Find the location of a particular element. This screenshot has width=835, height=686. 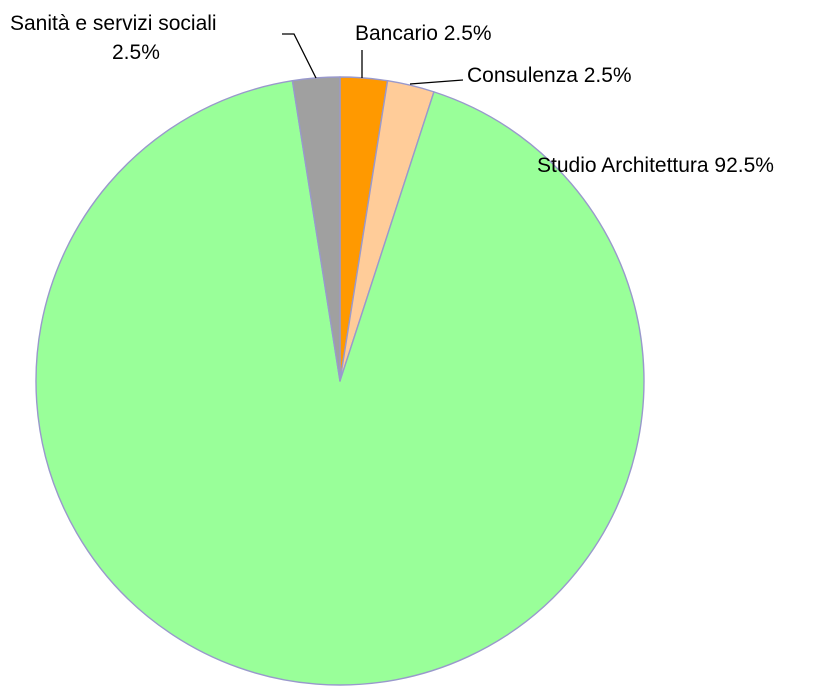

pie-slice-sanit-e-servizi-sociali is located at coordinates (316, 229).